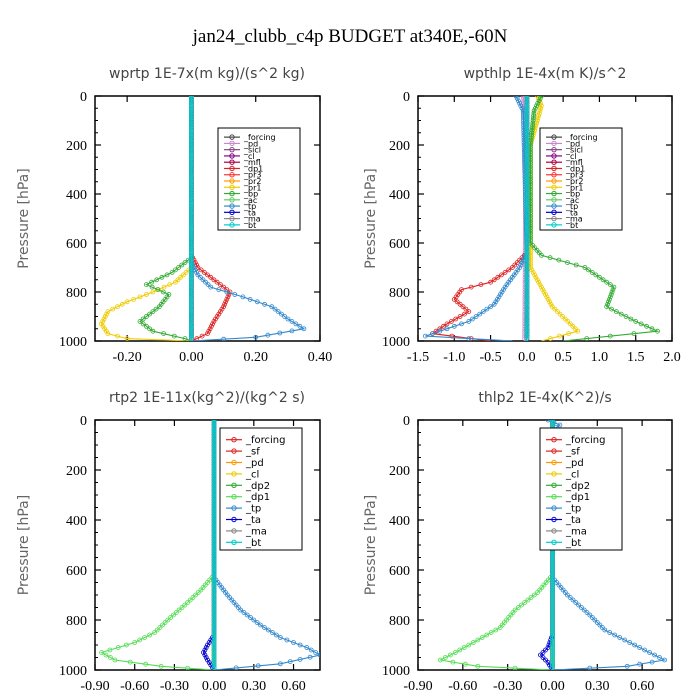 The height and width of the screenshot is (700, 700). What do you see at coordinates (562, 212) in the screenshot?
I see `legend-entry-ta: _ta` at bounding box center [562, 212].